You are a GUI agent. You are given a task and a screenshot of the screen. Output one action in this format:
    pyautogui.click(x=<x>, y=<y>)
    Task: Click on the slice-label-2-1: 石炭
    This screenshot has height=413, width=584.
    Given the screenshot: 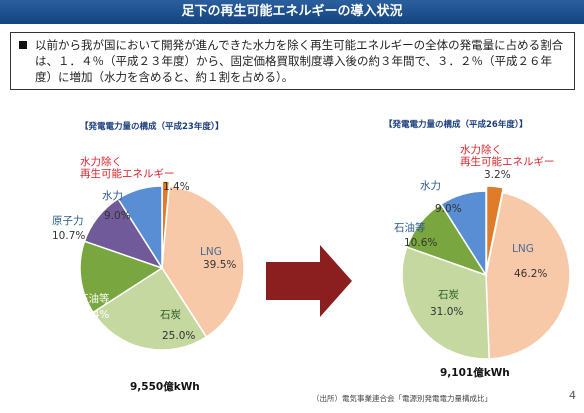 What is the action you would take?
    pyautogui.click(x=448, y=295)
    